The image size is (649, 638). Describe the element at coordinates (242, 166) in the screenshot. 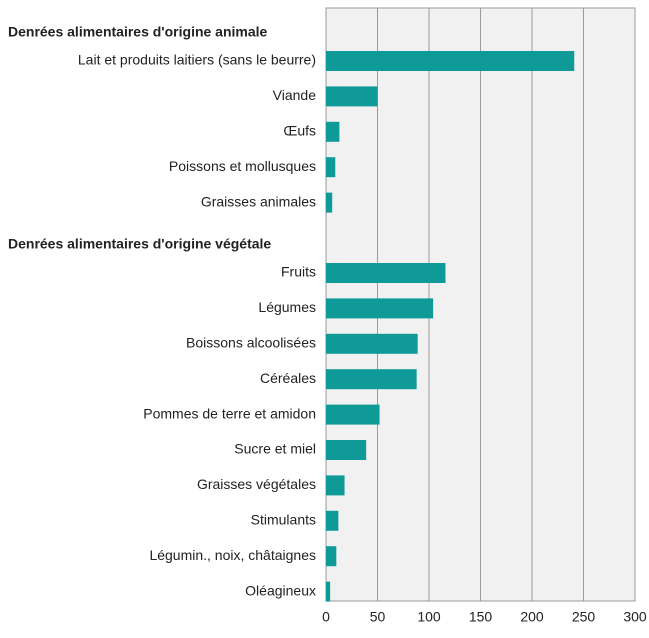

I see `y-tick-label: Poissons et mollusques` at that location.